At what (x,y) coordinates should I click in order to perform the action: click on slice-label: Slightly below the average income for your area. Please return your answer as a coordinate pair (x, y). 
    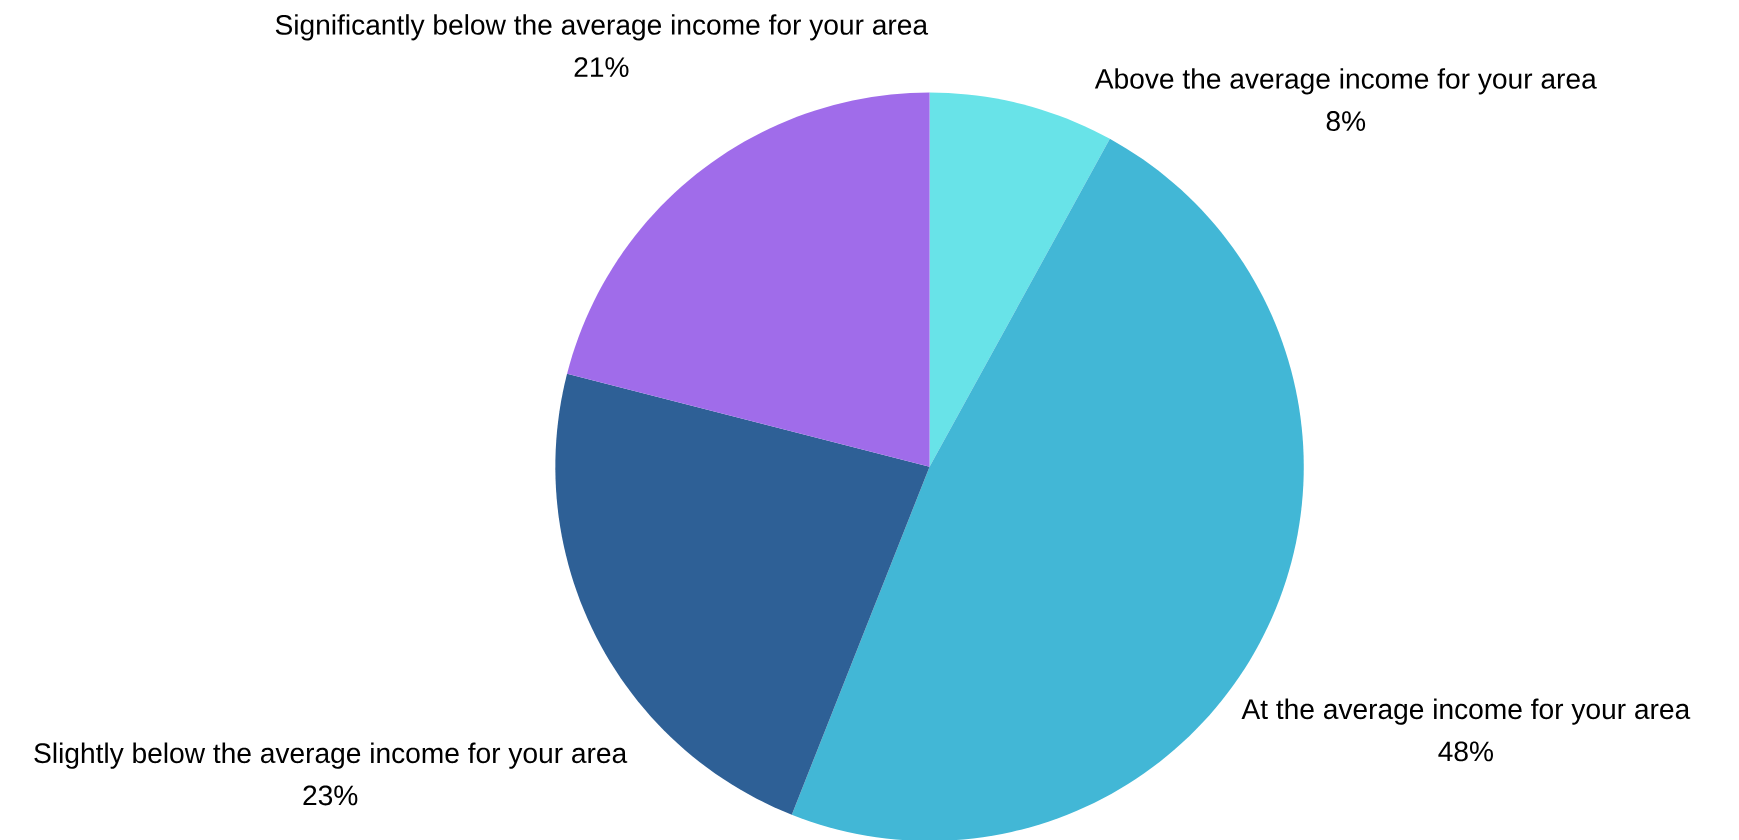
    Looking at the image, I should click on (331, 755).